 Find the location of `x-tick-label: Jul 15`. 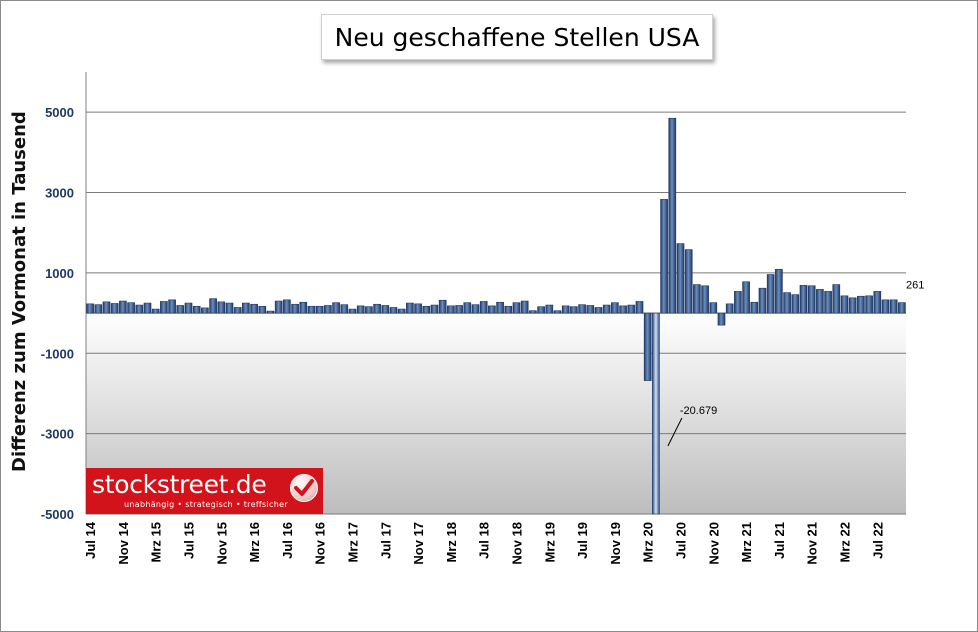

x-tick-label: Jul 15 is located at coordinates (189, 540).